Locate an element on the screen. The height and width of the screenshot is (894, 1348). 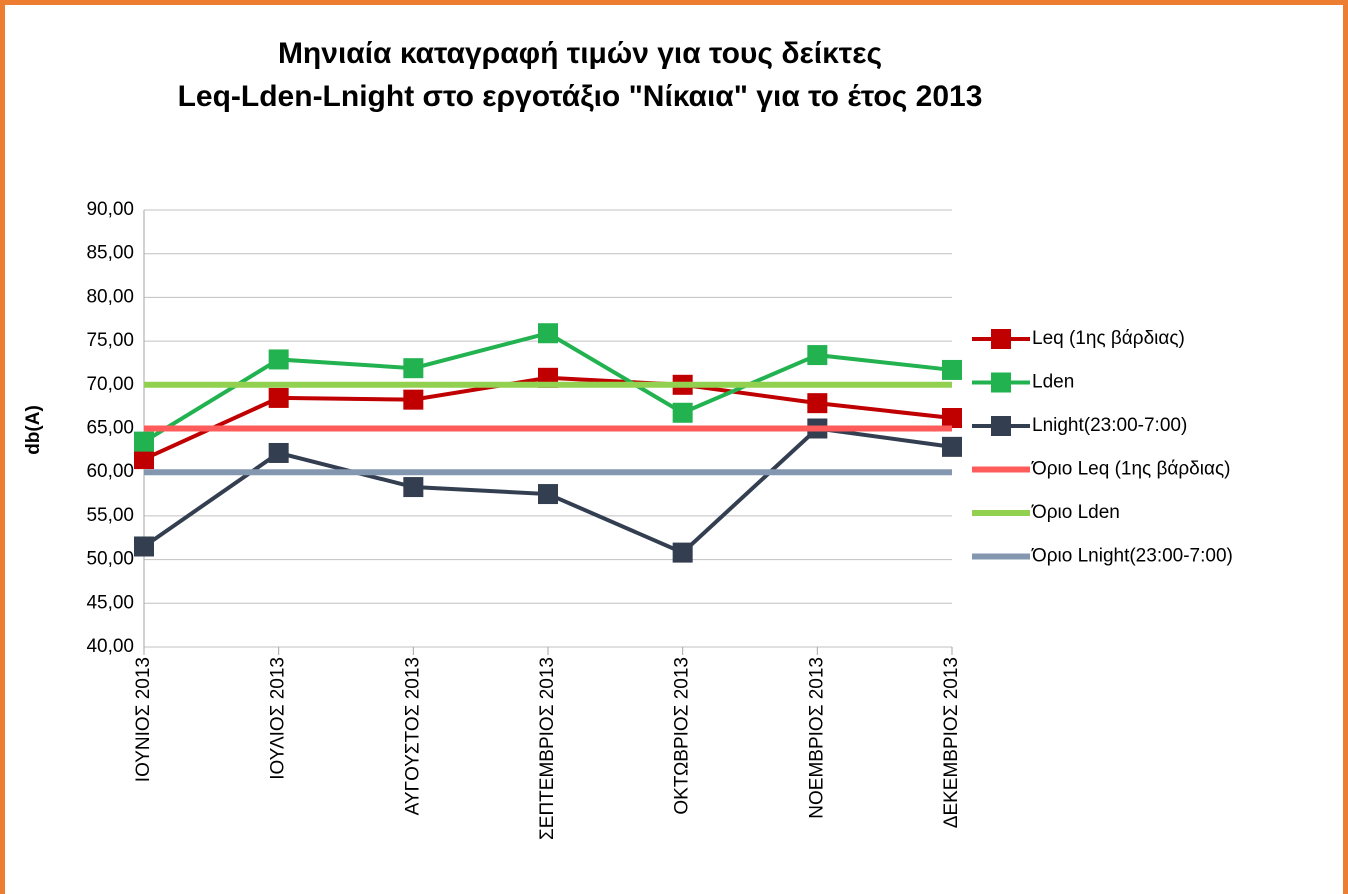
legend-label: Lnight(23:00-7:00) is located at coordinates (1109, 425).